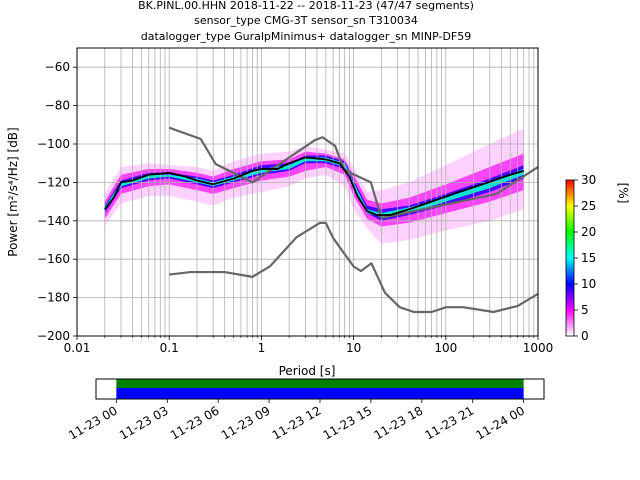  I want to click on colorbar-tick-label: 10, so click(588, 284).